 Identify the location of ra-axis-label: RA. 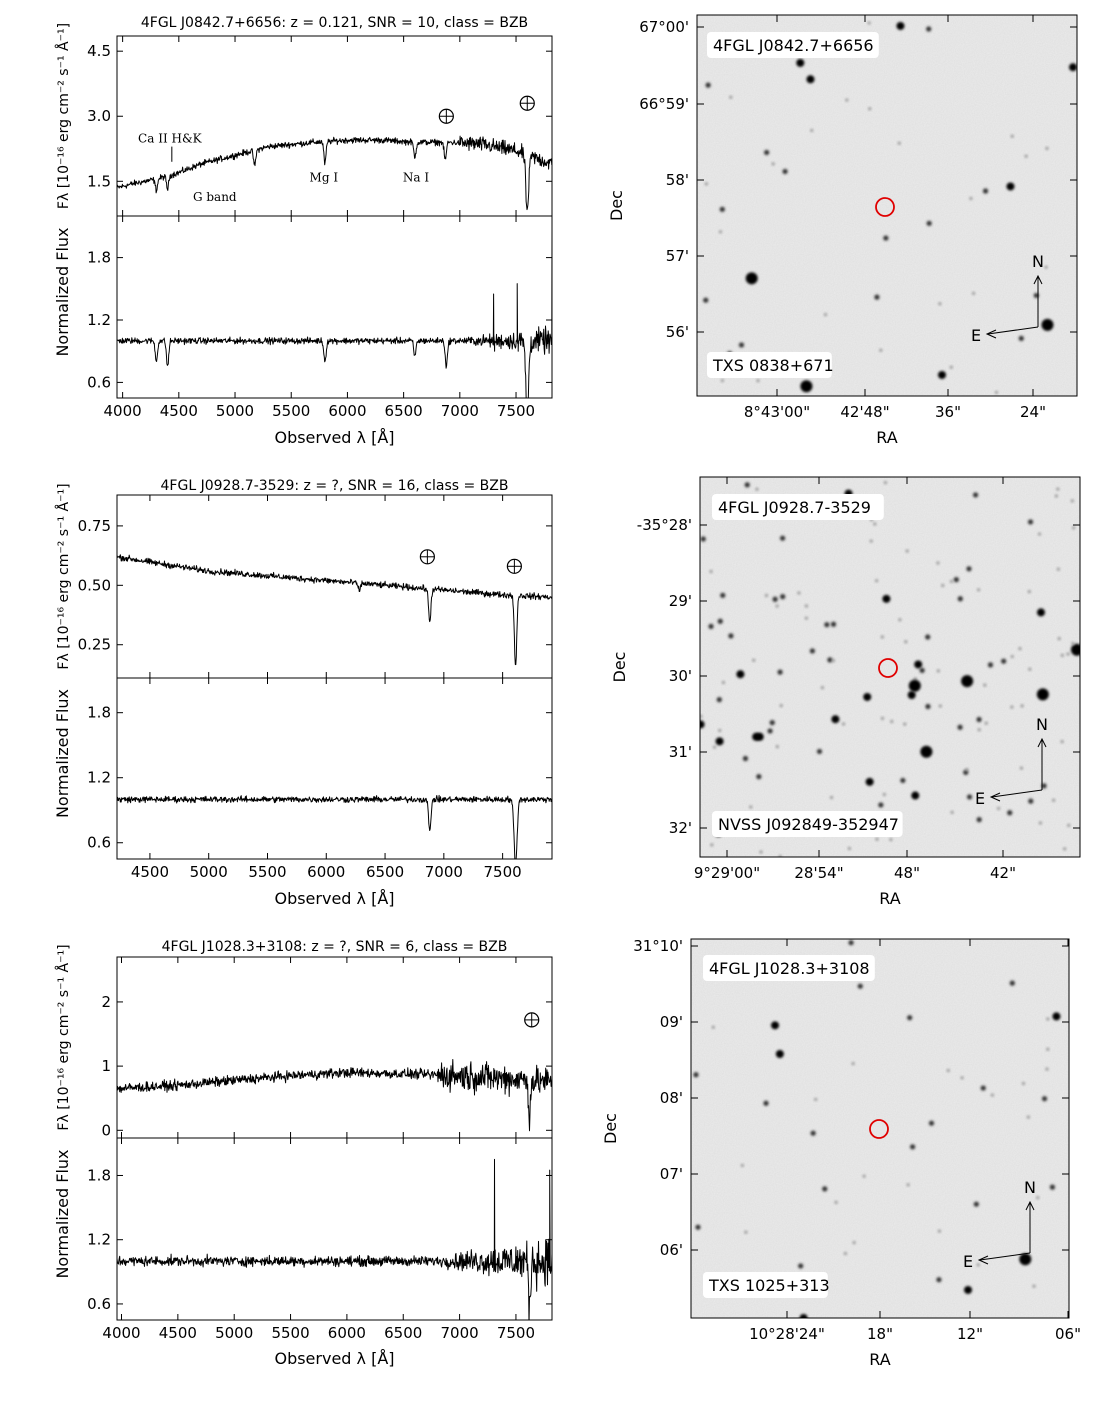
(889, 898).